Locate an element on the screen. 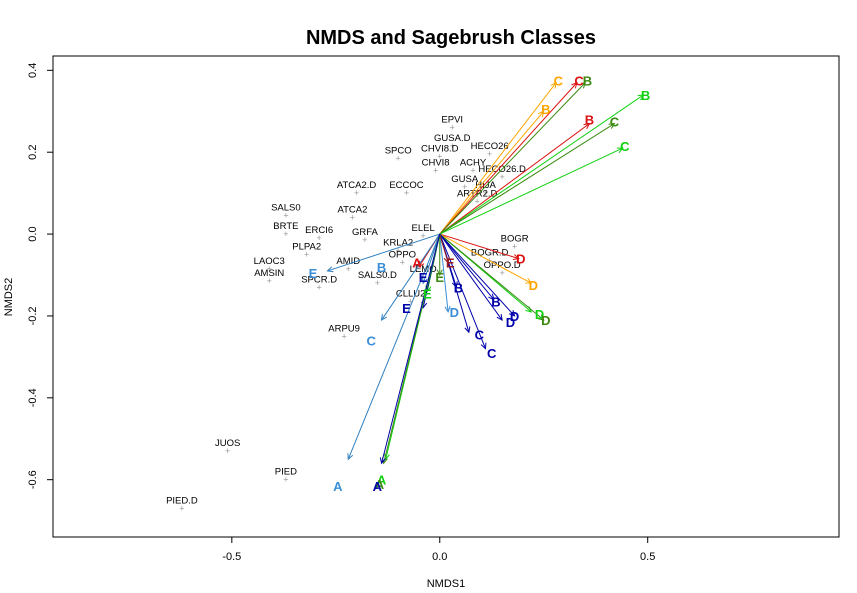 Image resolution: width=857 pixels, height=593 pixels. species-label: EPVI is located at coordinates (452, 120).